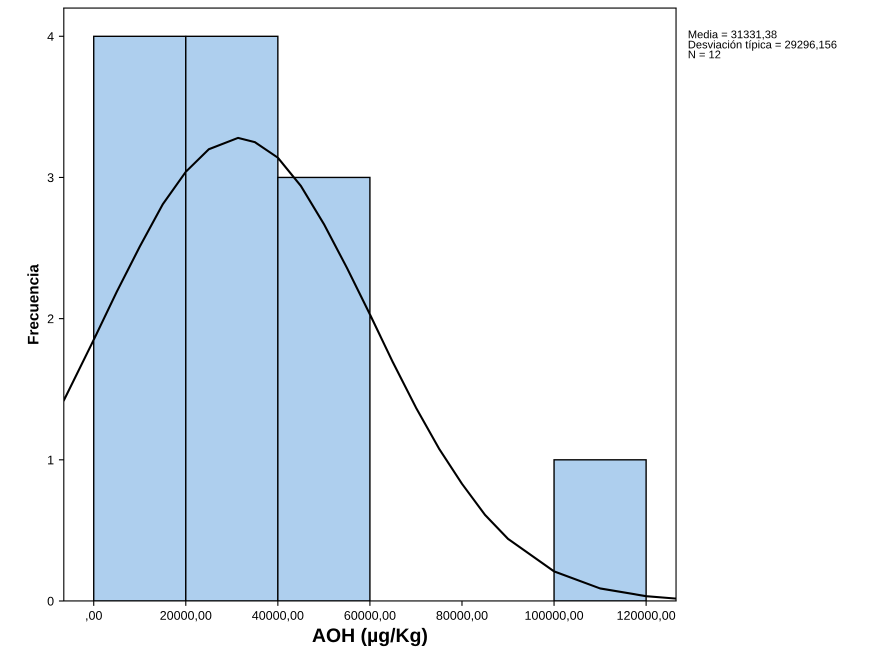 The width and height of the screenshot is (874, 670). What do you see at coordinates (369, 637) in the screenshot?
I see `x-axis-title: AOH (µg/Kg)` at bounding box center [369, 637].